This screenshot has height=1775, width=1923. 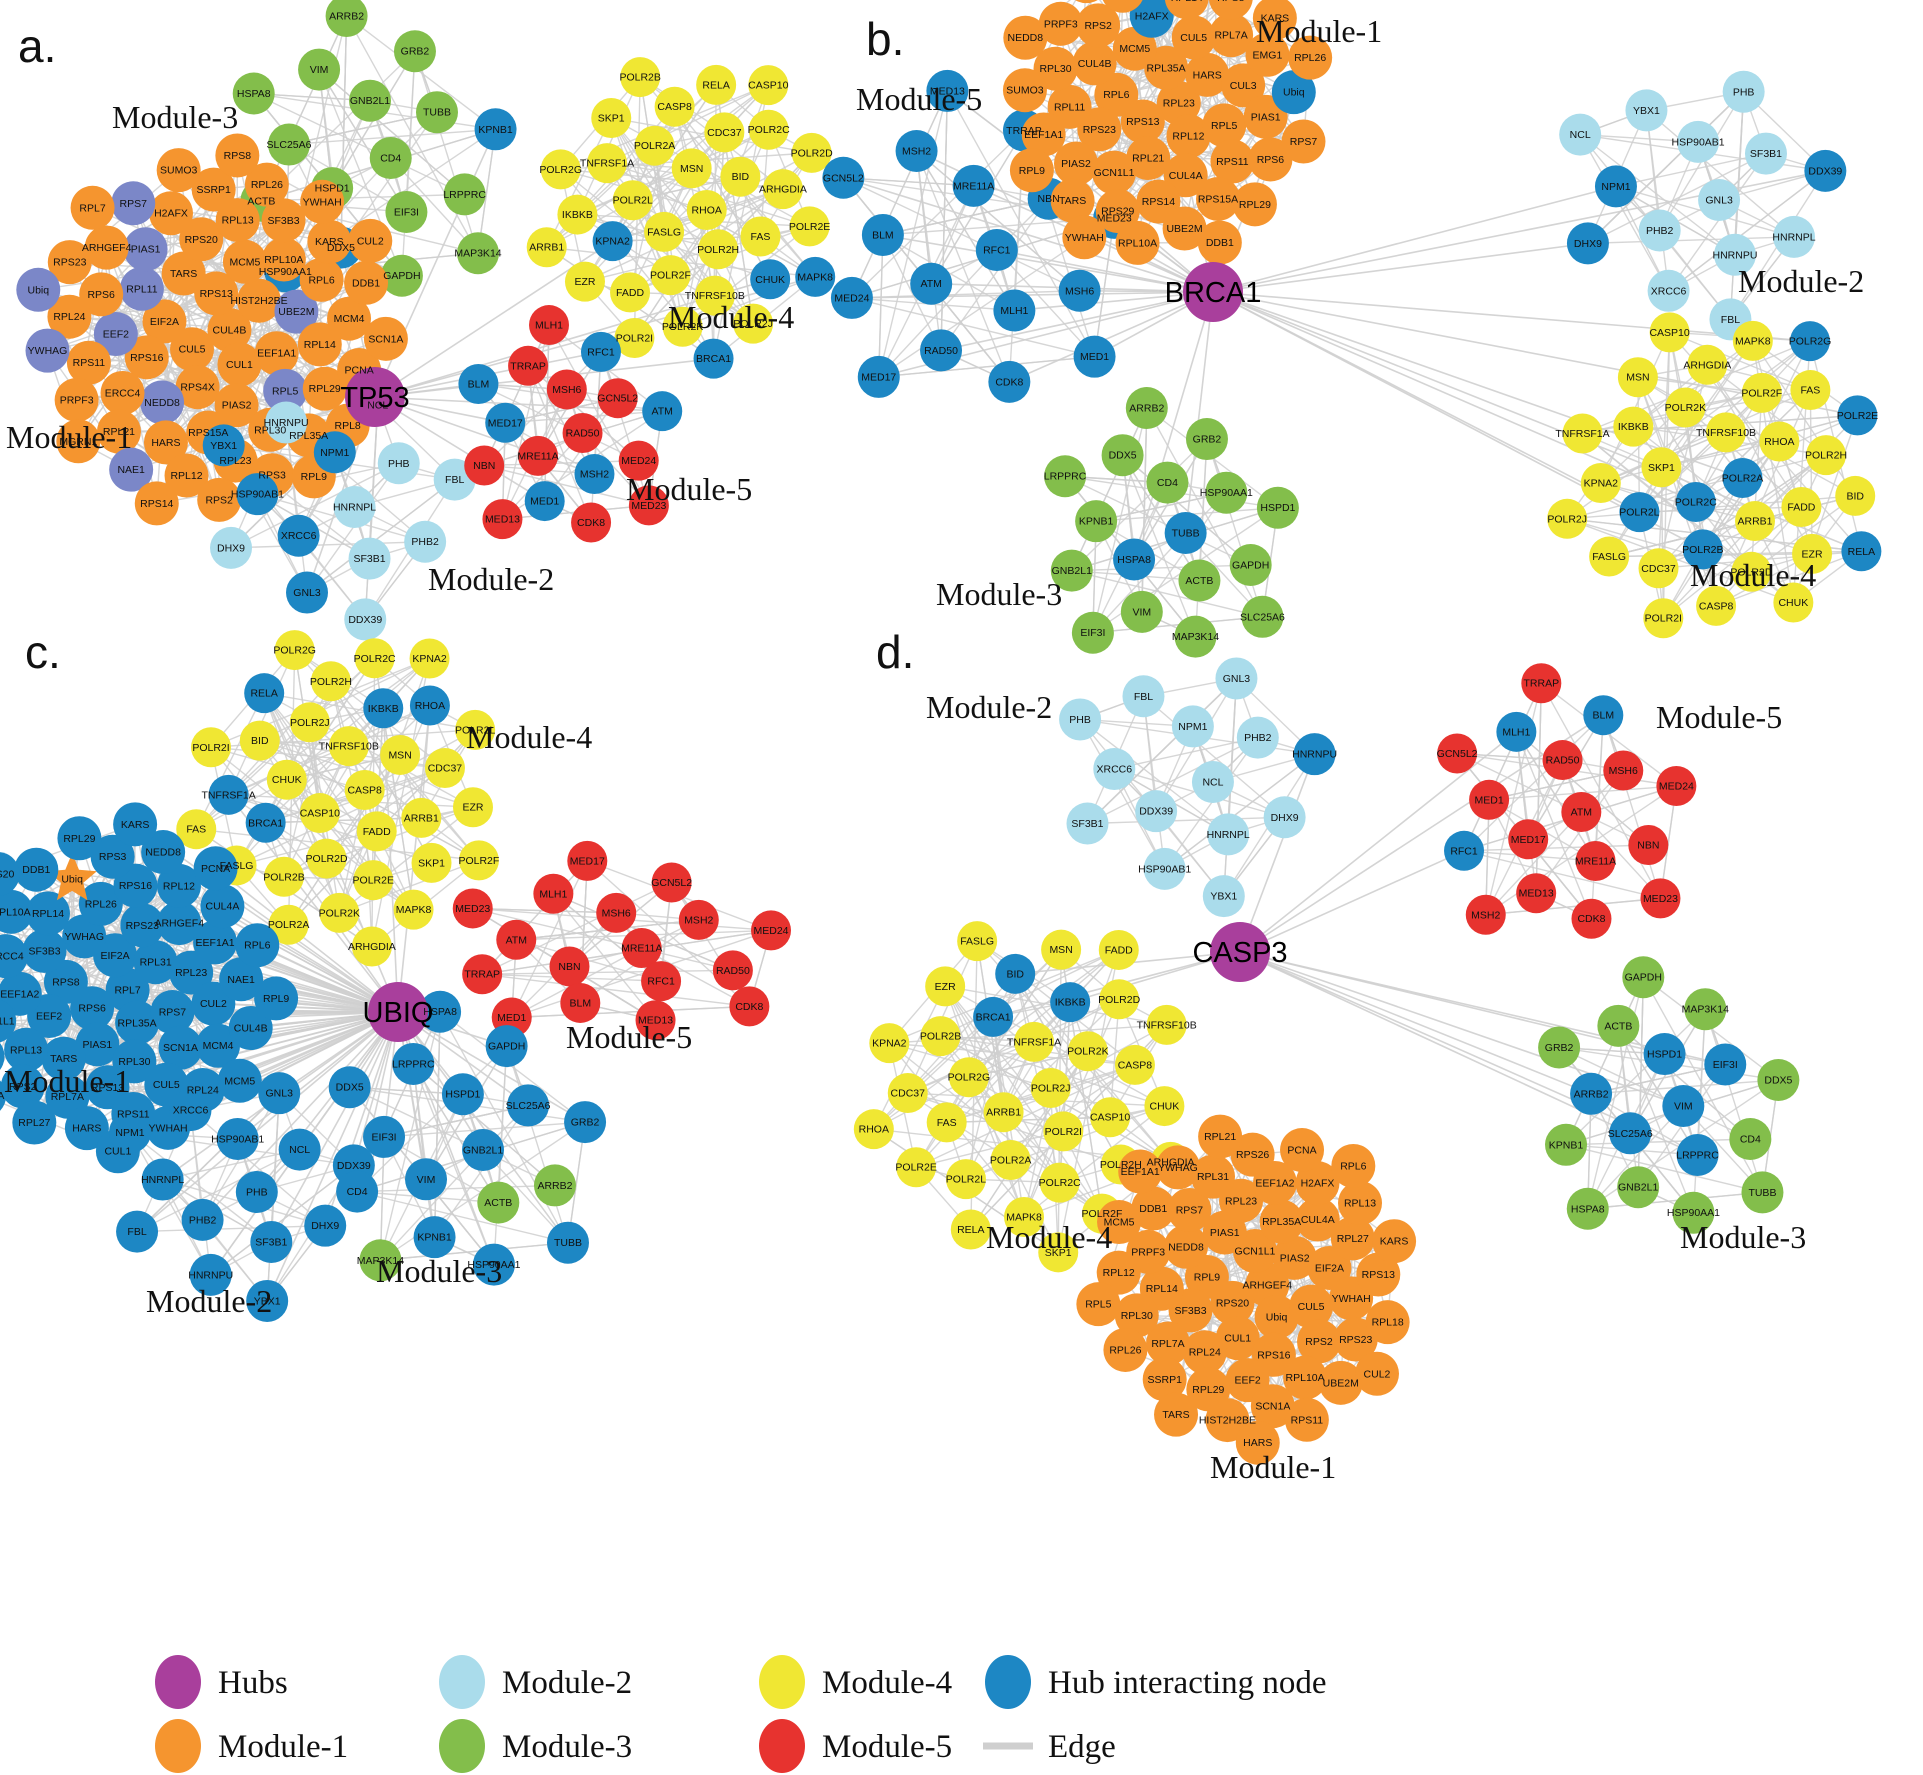 I want to click on node-label-CASP8: CASP8, so click(x=674, y=107).